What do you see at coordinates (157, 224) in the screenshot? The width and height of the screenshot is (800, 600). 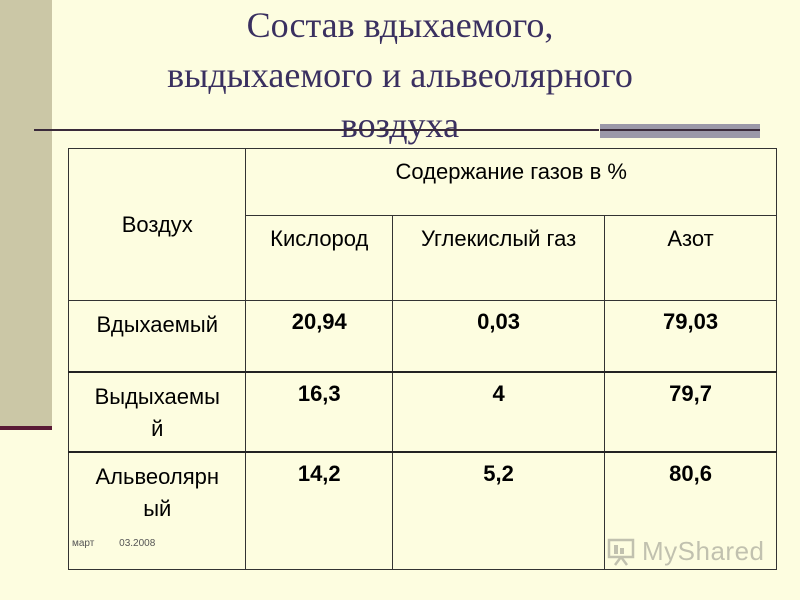 I see `header-air: Воздух` at bounding box center [157, 224].